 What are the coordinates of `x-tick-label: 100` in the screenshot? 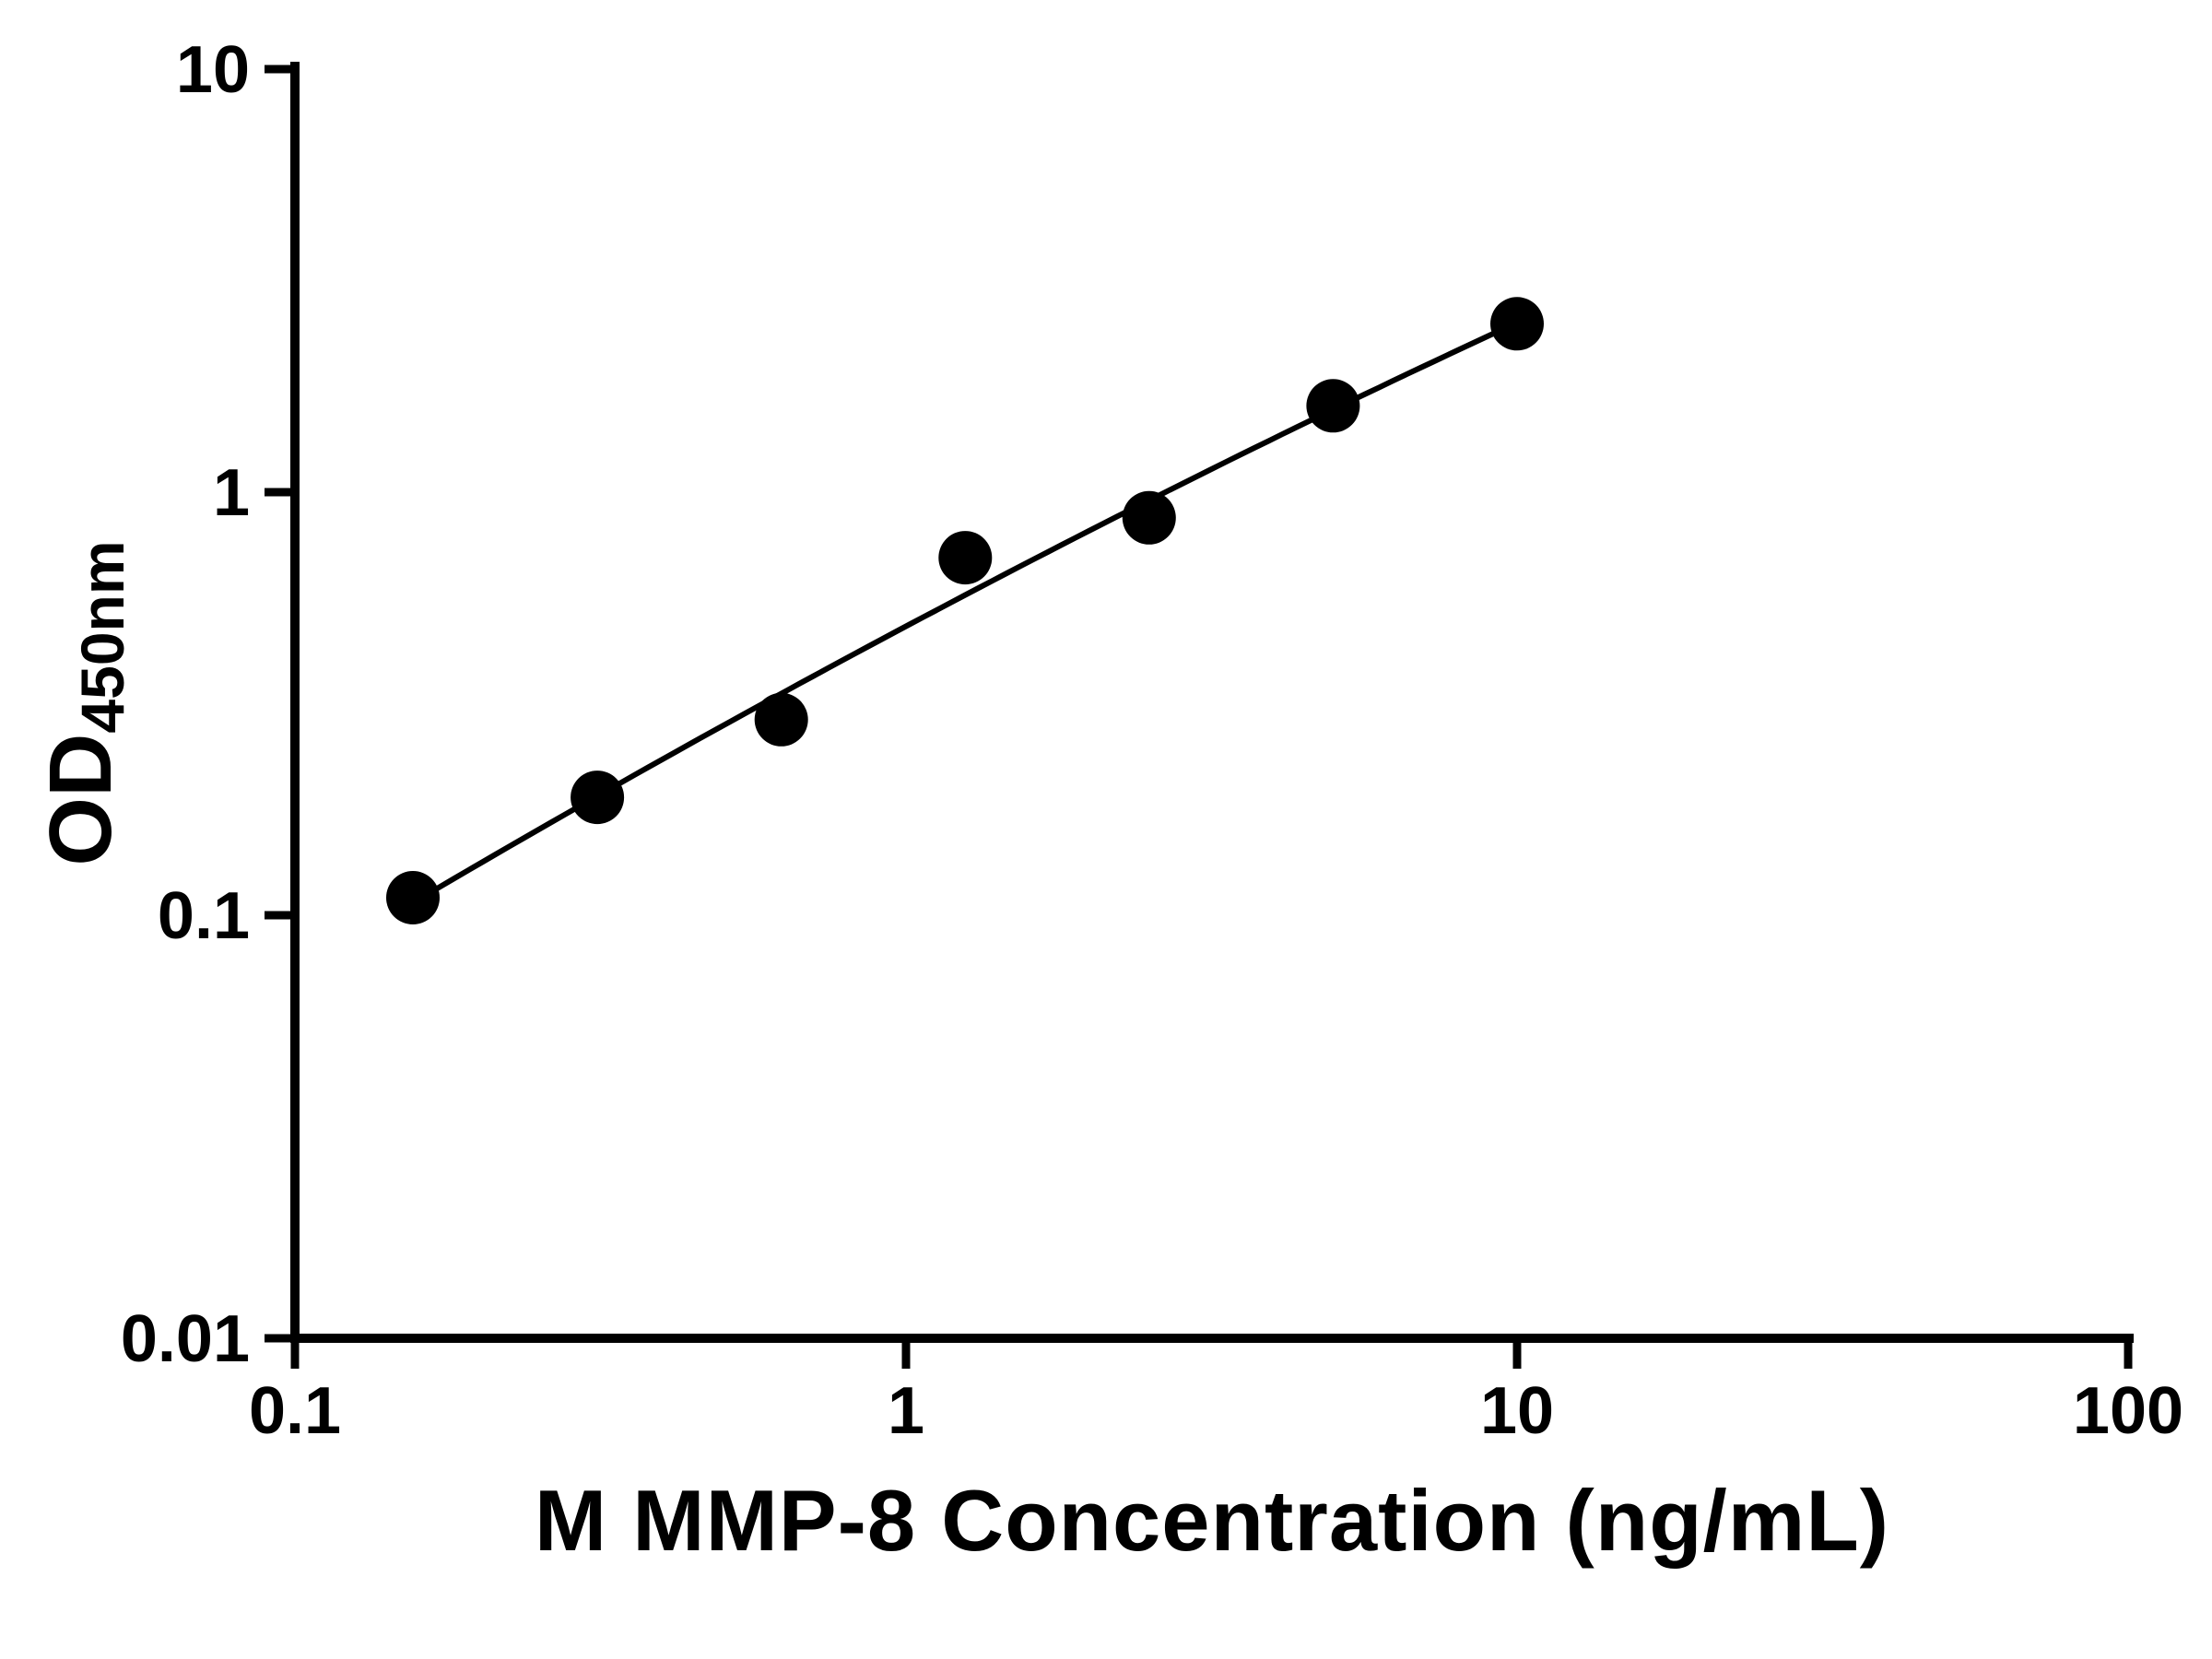 It's located at (2128, 1411).